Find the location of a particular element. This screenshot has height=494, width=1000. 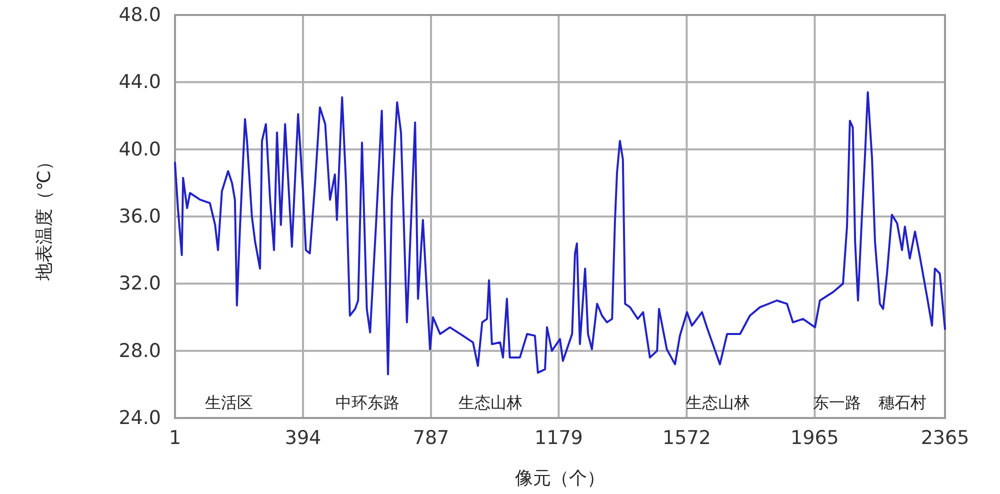

y-tick-label: 36.0 is located at coordinates (139, 217).